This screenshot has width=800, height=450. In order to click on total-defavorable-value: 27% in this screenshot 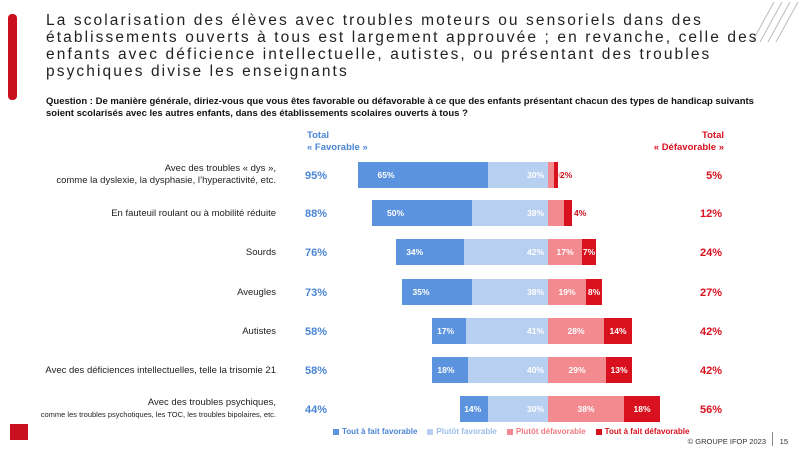, I will do `click(711, 293)`.